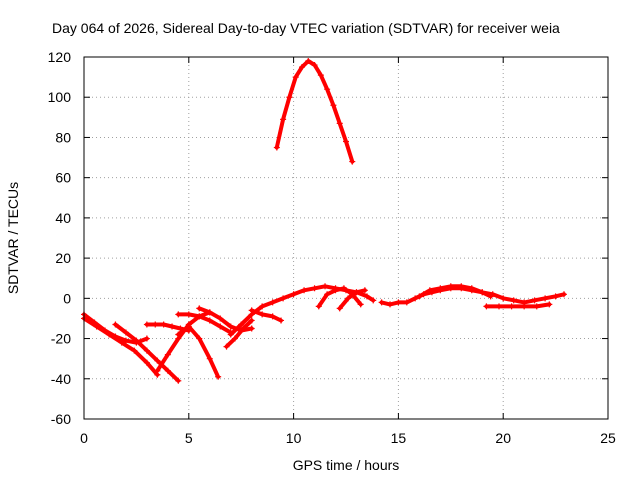 Image resolution: width=640 pixels, height=480 pixels. Describe the element at coordinates (63, 218) in the screenshot. I see `y-tick-label: 40` at that location.